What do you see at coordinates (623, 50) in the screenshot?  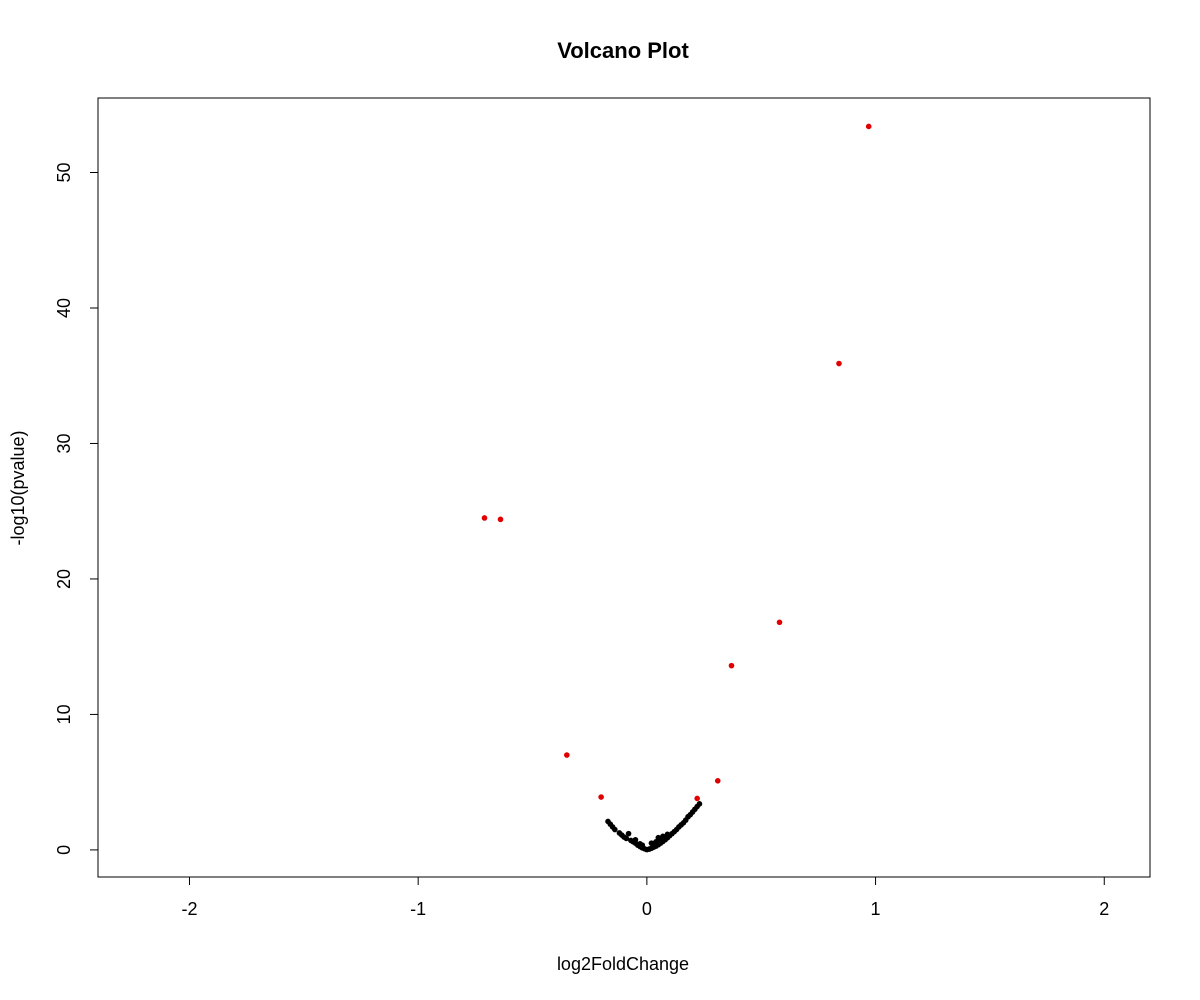 I see `chart-title: Volcano Plot` at bounding box center [623, 50].